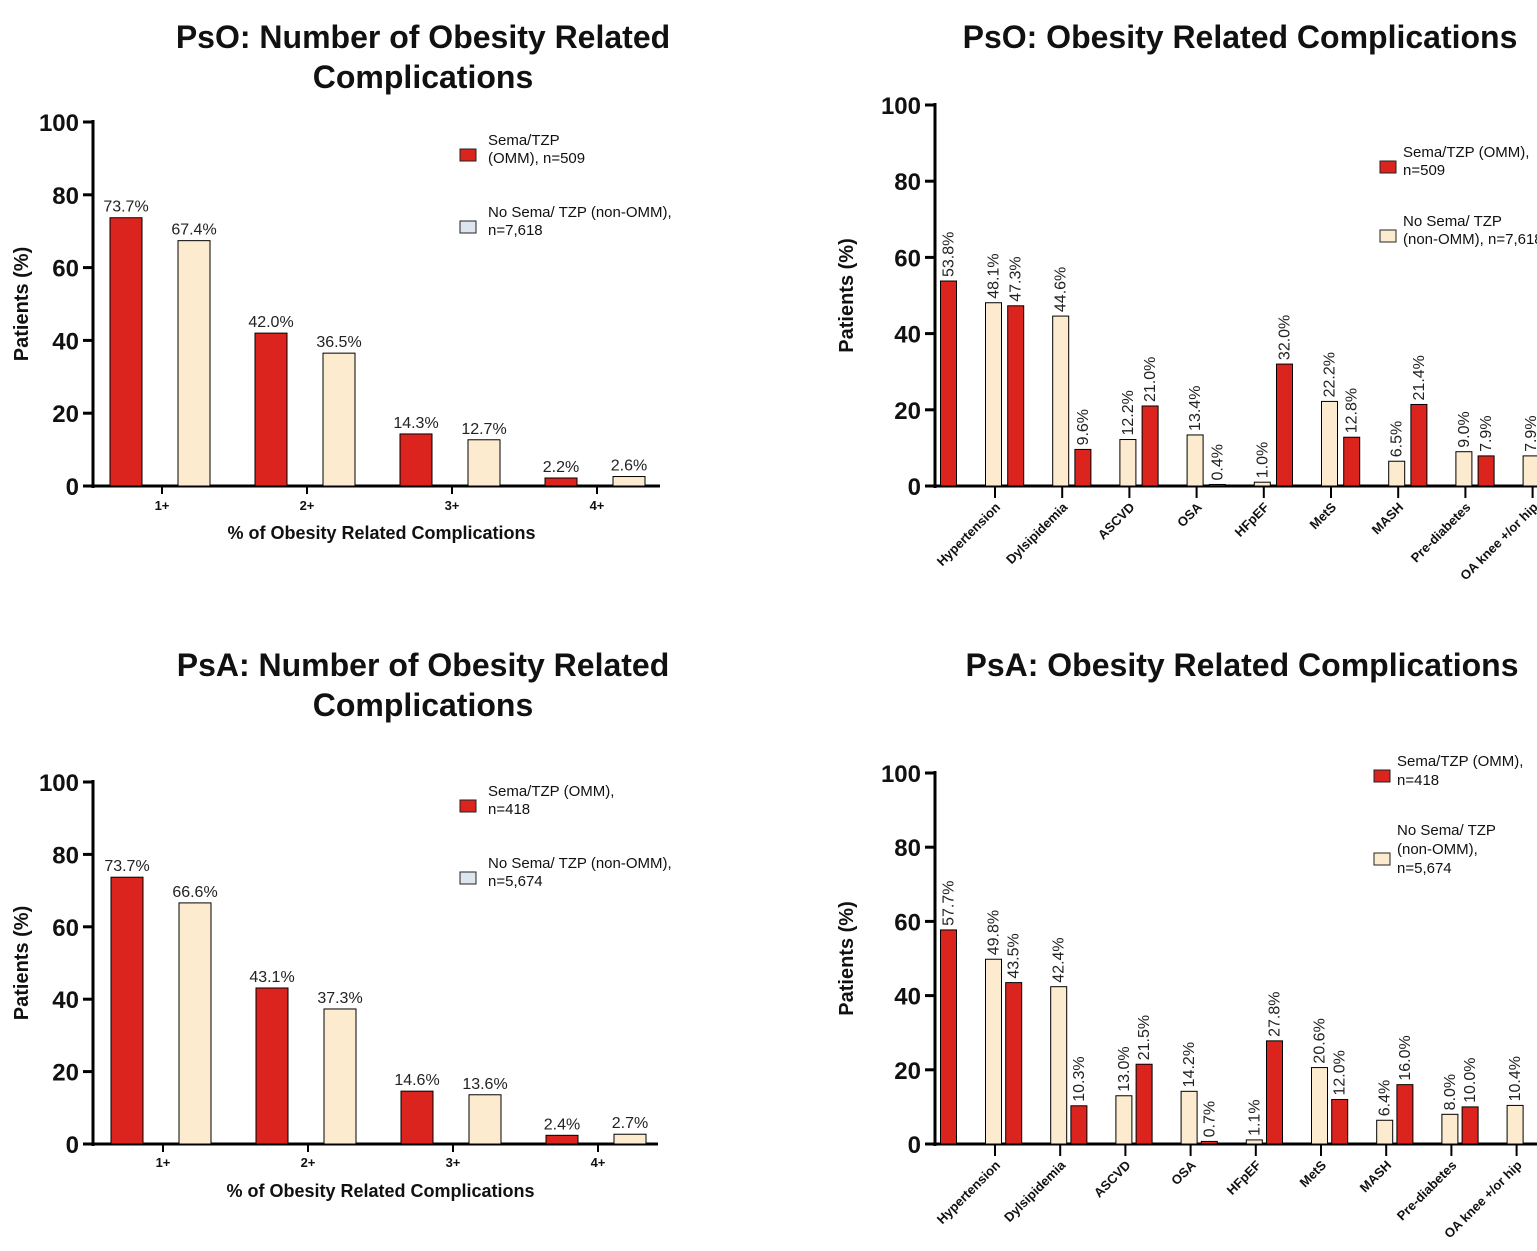 Image resolution: width=1537 pixels, height=1251 pixels. Describe the element at coordinates (423, 665) in the screenshot. I see `chart-title: PsA: Number of Obesity Related` at that location.